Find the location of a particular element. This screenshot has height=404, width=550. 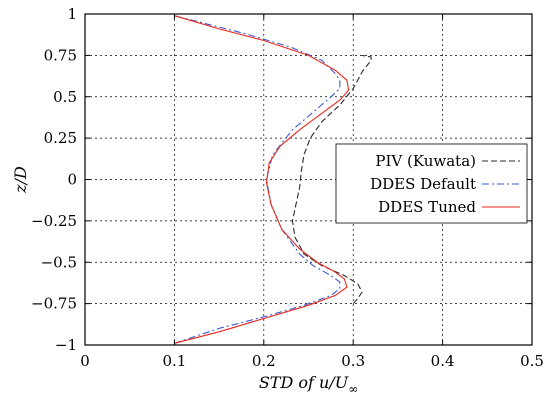

y-tick-label: 0.75 is located at coordinates (60, 55).